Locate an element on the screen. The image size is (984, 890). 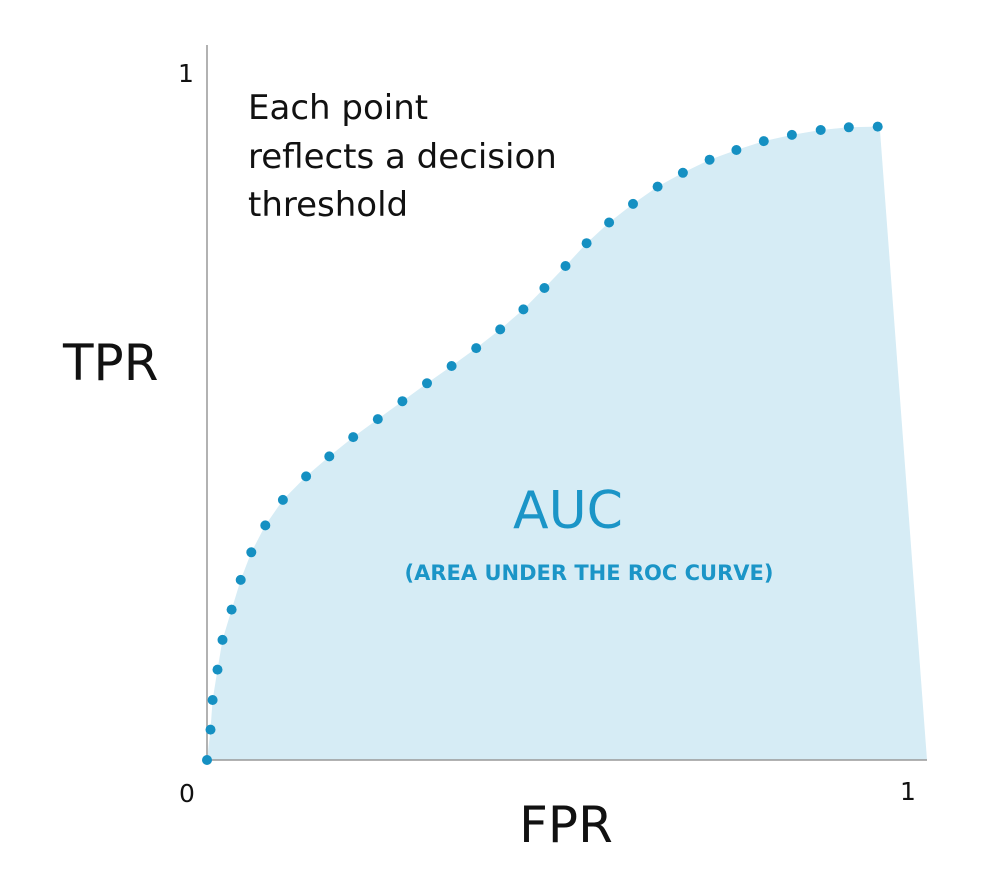
auc-sublabel: (AREA UNDER THE ROC CURVE) is located at coordinates (589, 573).